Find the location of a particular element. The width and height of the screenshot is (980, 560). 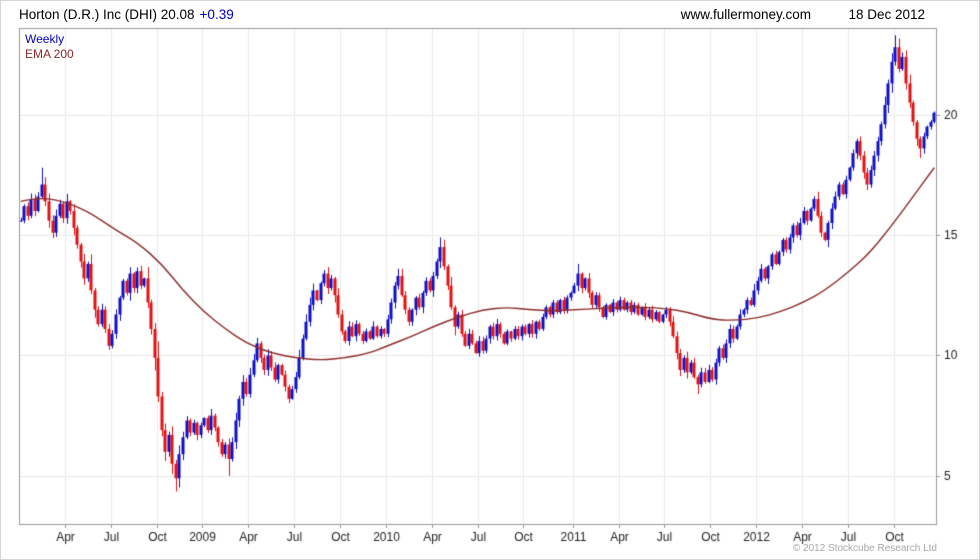

legend-ema-200: EMA 200 is located at coordinates (49, 54).